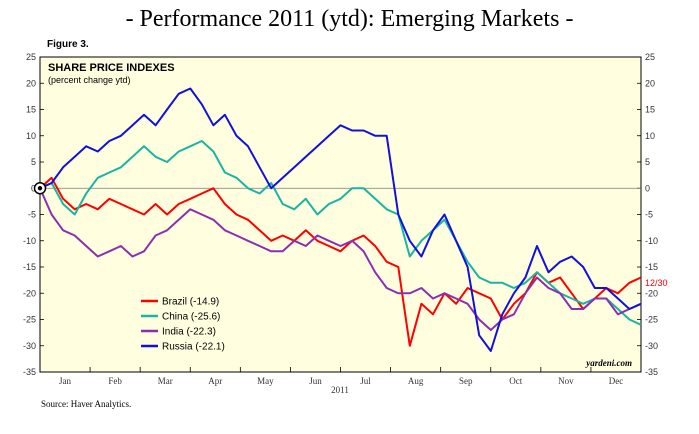 This screenshot has height=434, width=699. Describe the element at coordinates (165, 381) in the screenshot. I see `x-tick-label: Mar` at that location.